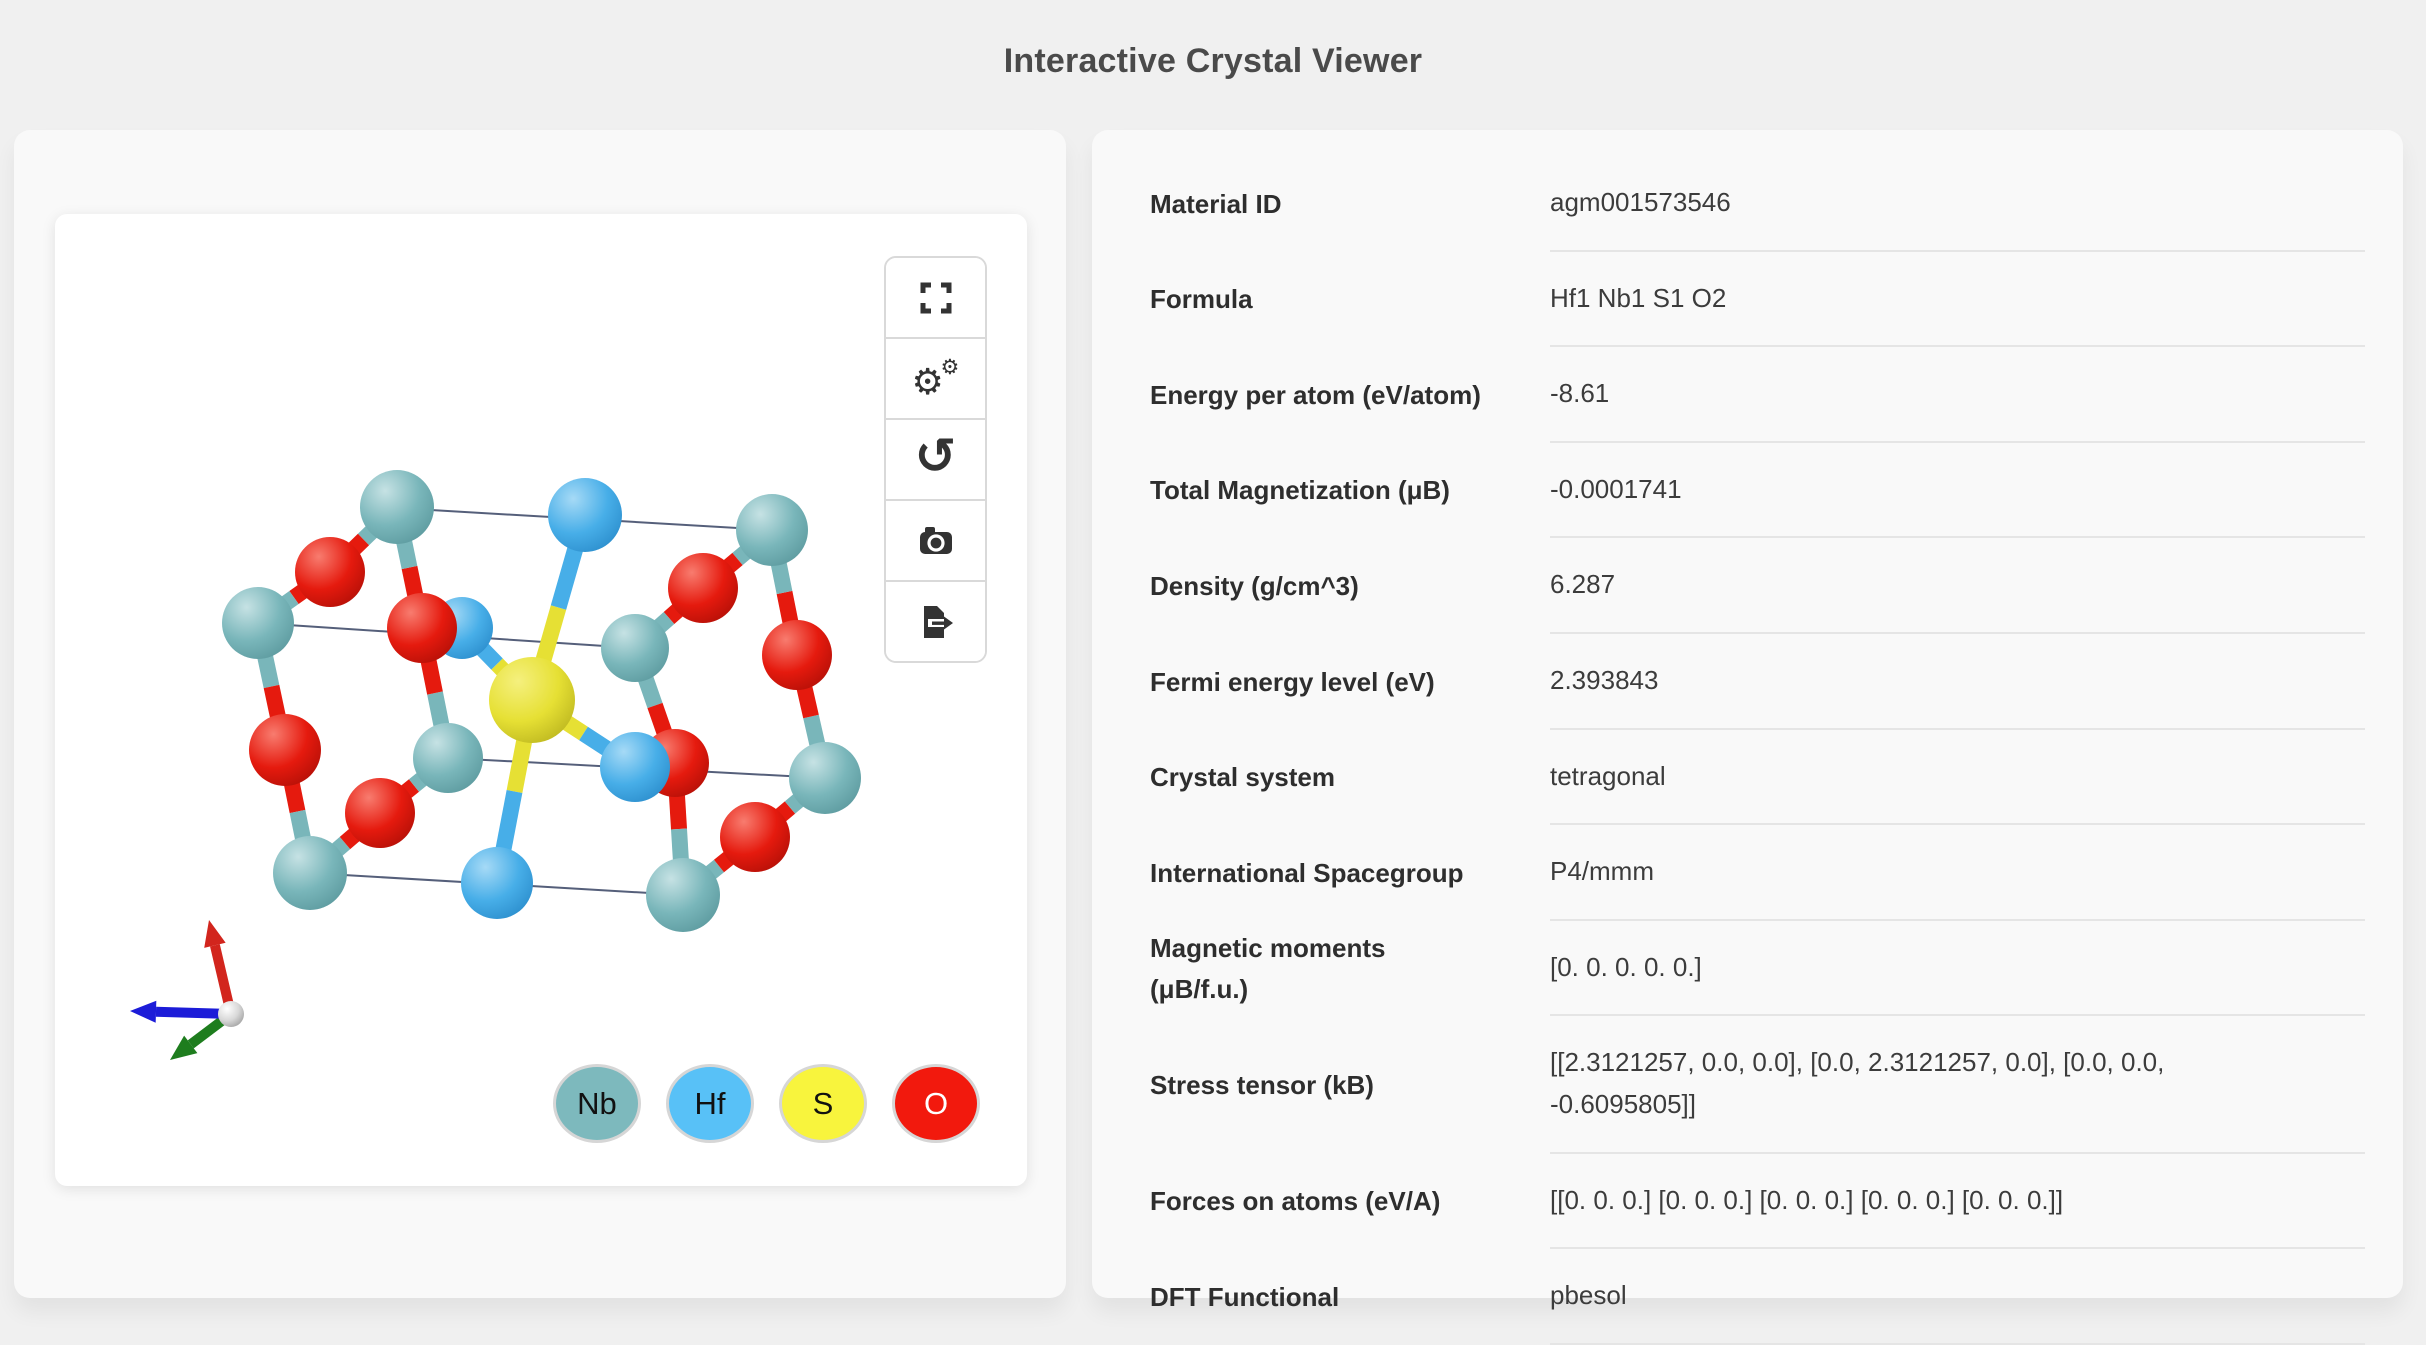 This screenshot has height=1345, width=2426. Describe the element at coordinates (184, 1047) in the screenshot. I see `axis-green-arrowhead` at that location.